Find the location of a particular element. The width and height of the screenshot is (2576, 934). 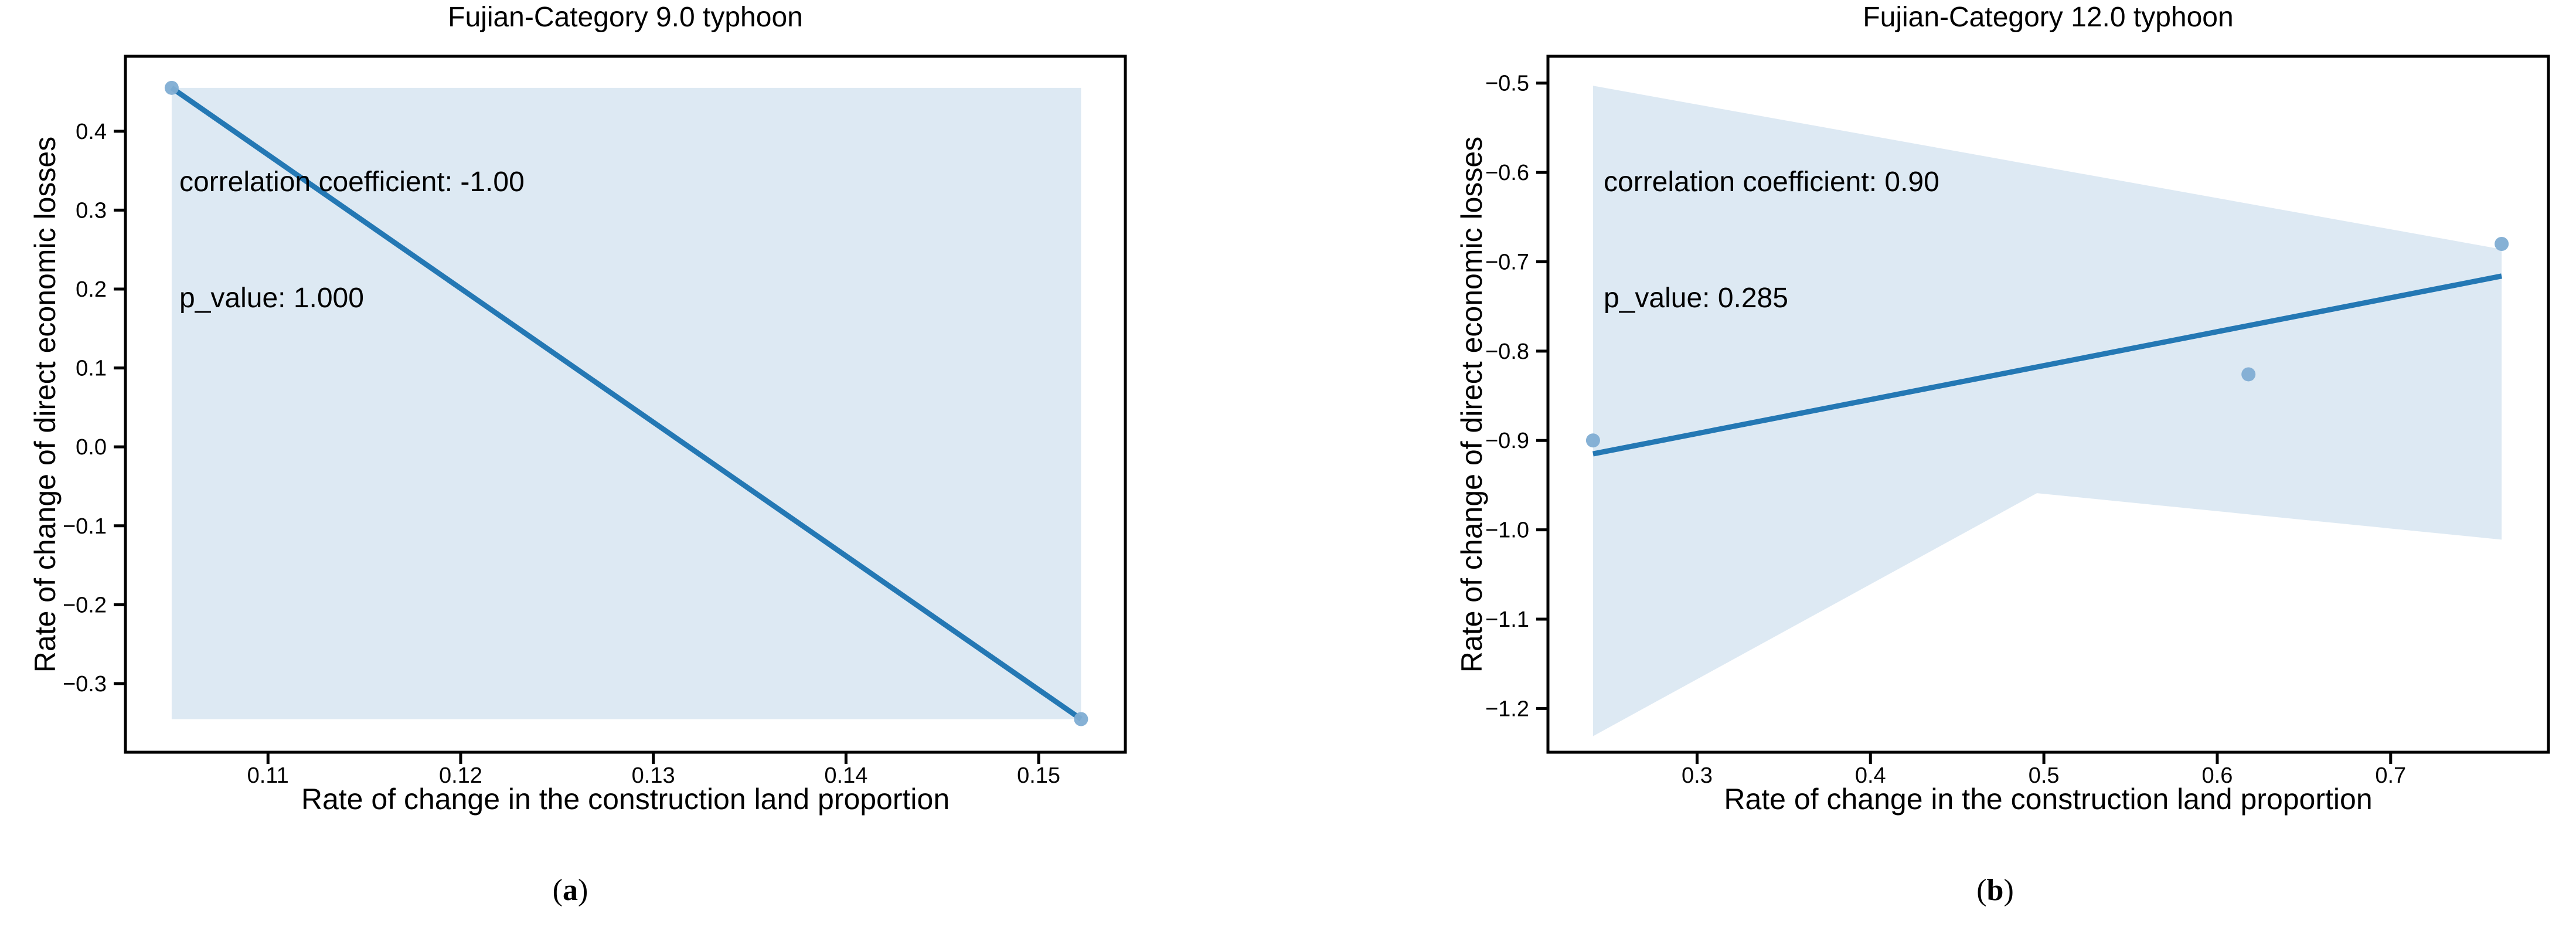

y-tick-label: 0.0 is located at coordinates (91, 447).